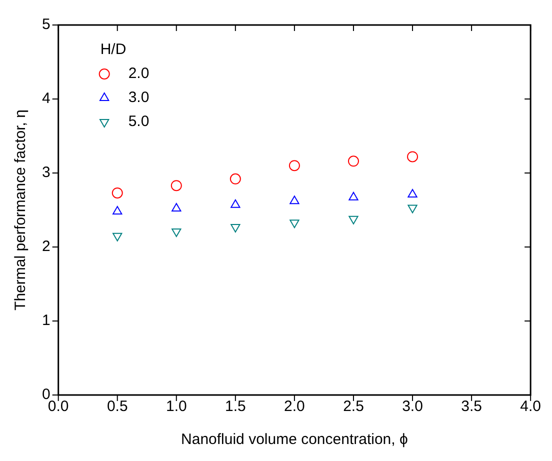  What do you see at coordinates (353, 407) in the screenshot?
I see `x-tick-label: 2.5` at bounding box center [353, 407].